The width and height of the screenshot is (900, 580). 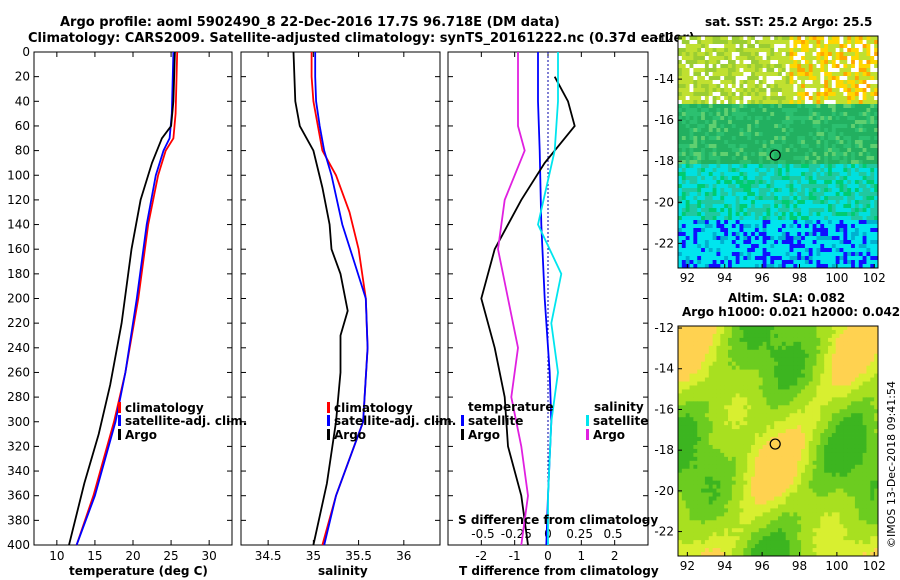 I want to click on x-tick-label: 2, so click(x=615, y=556).